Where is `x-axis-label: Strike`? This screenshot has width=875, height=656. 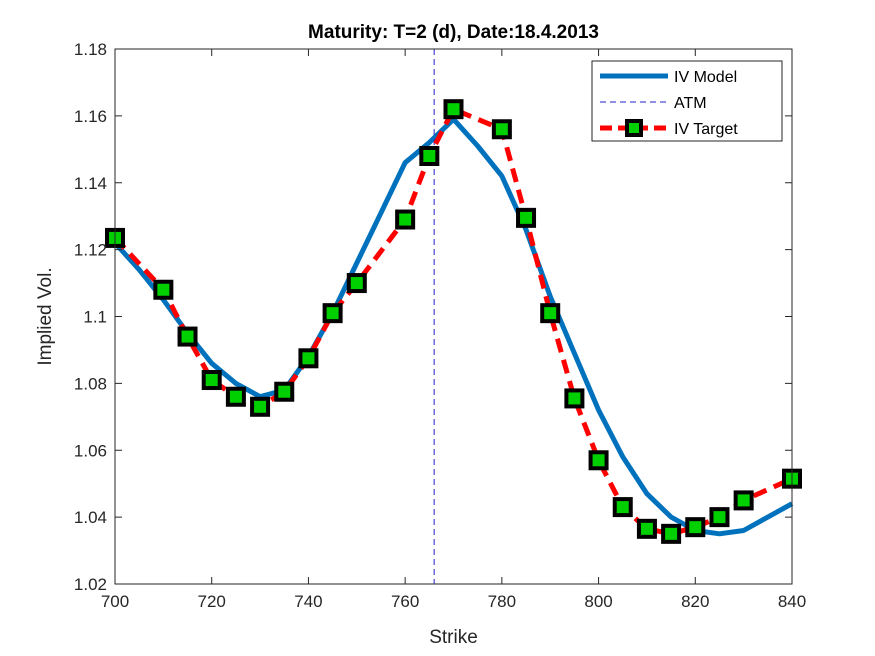
x-axis-label: Strike is located at coordinates (453, 637).